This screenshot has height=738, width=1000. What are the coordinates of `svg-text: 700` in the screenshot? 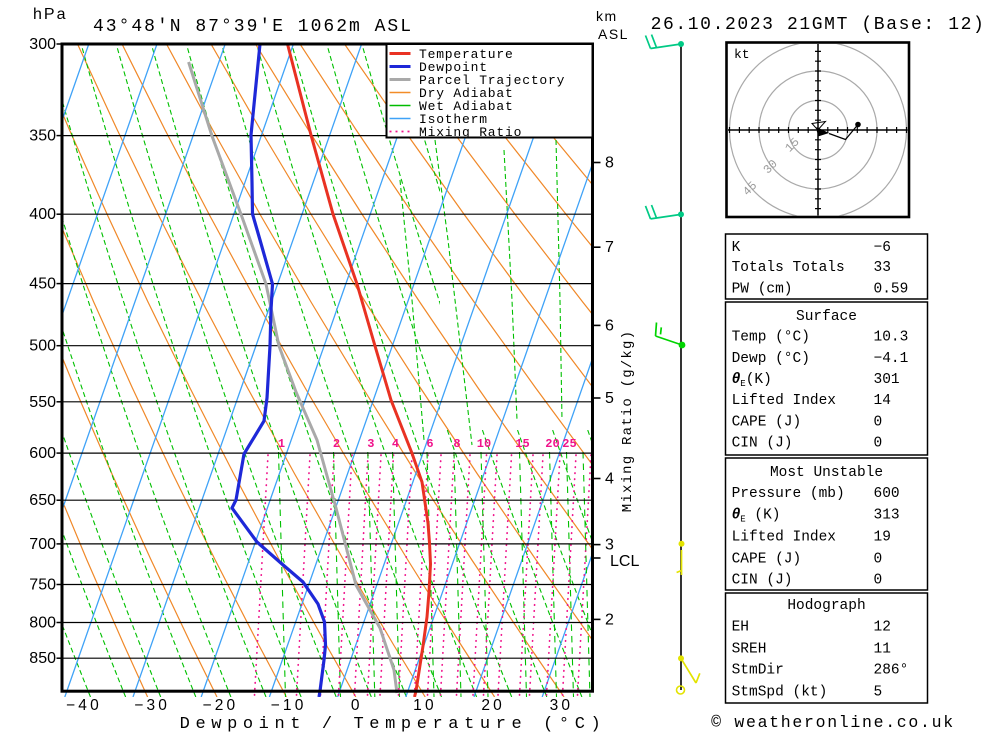 It's located at (42, 544).